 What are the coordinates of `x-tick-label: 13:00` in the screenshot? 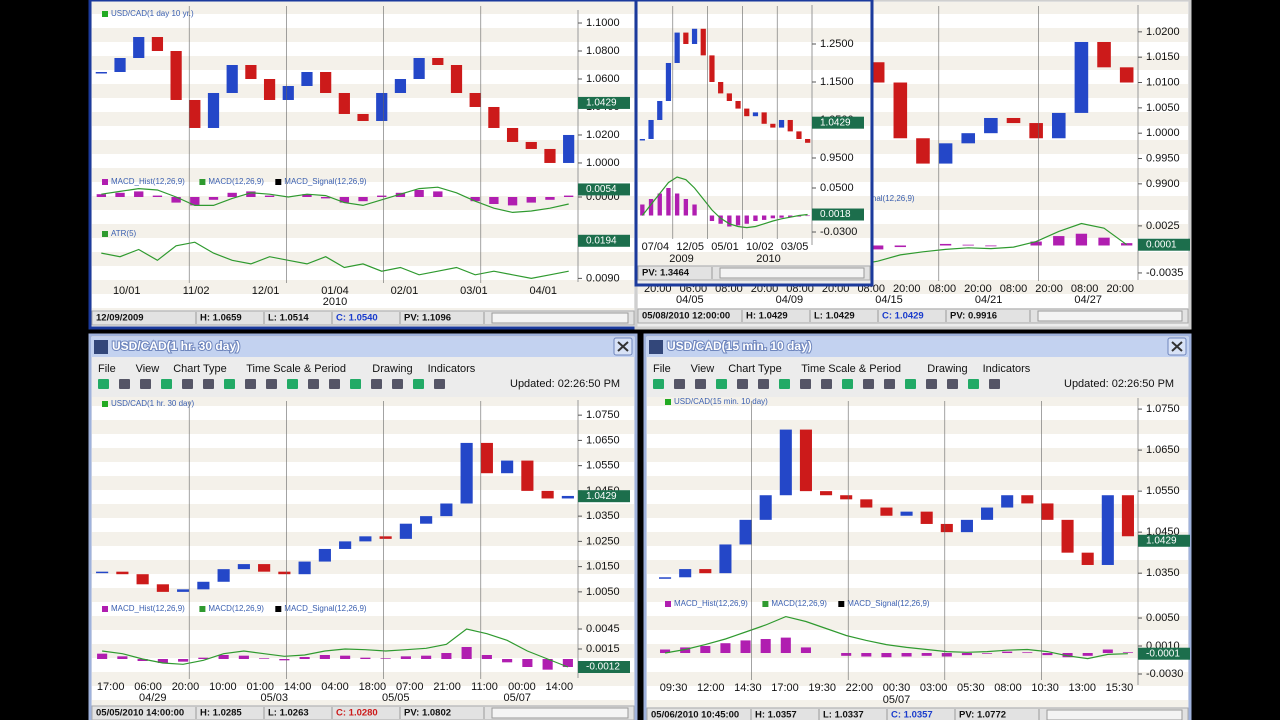 It's located at (1083, 688).